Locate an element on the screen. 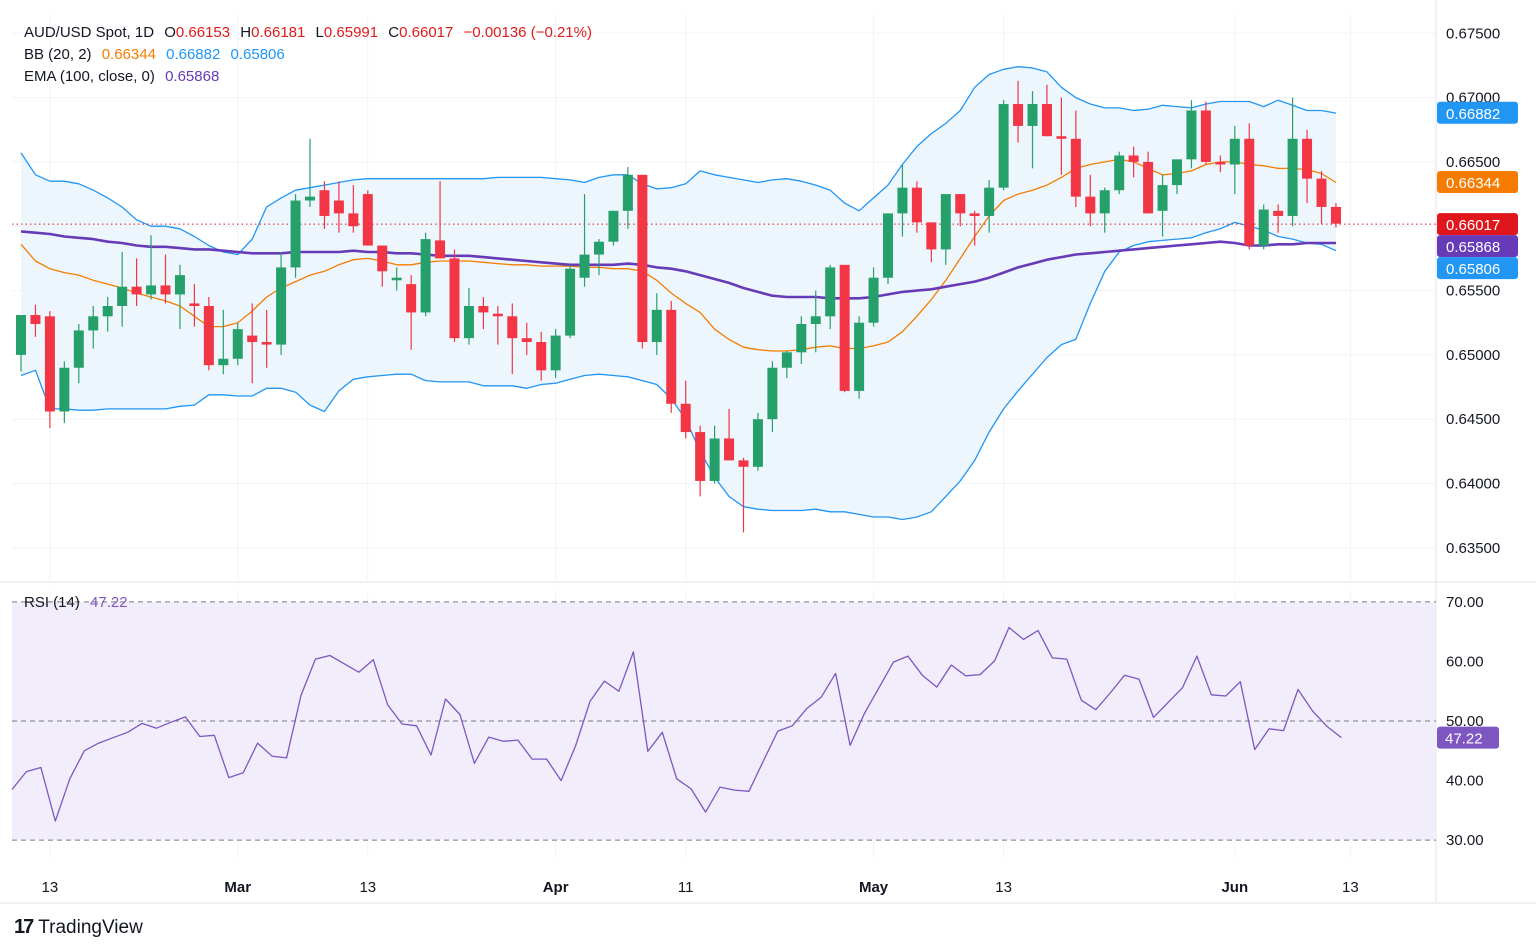  time-tick-label: Mar is located at coordinates (237, 887).